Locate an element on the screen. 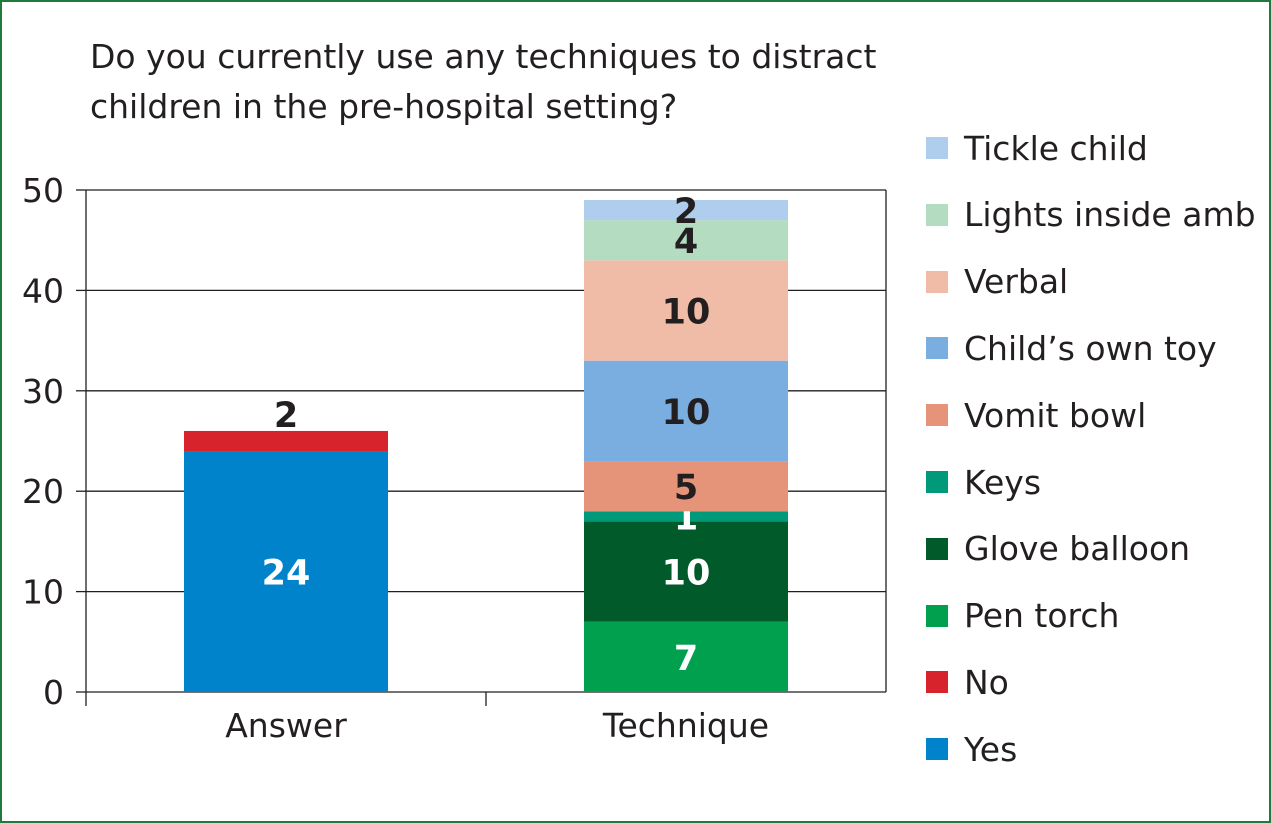  legend-item-vomit-bowl: Vomit bowl is located at coordinates (1036, 415).